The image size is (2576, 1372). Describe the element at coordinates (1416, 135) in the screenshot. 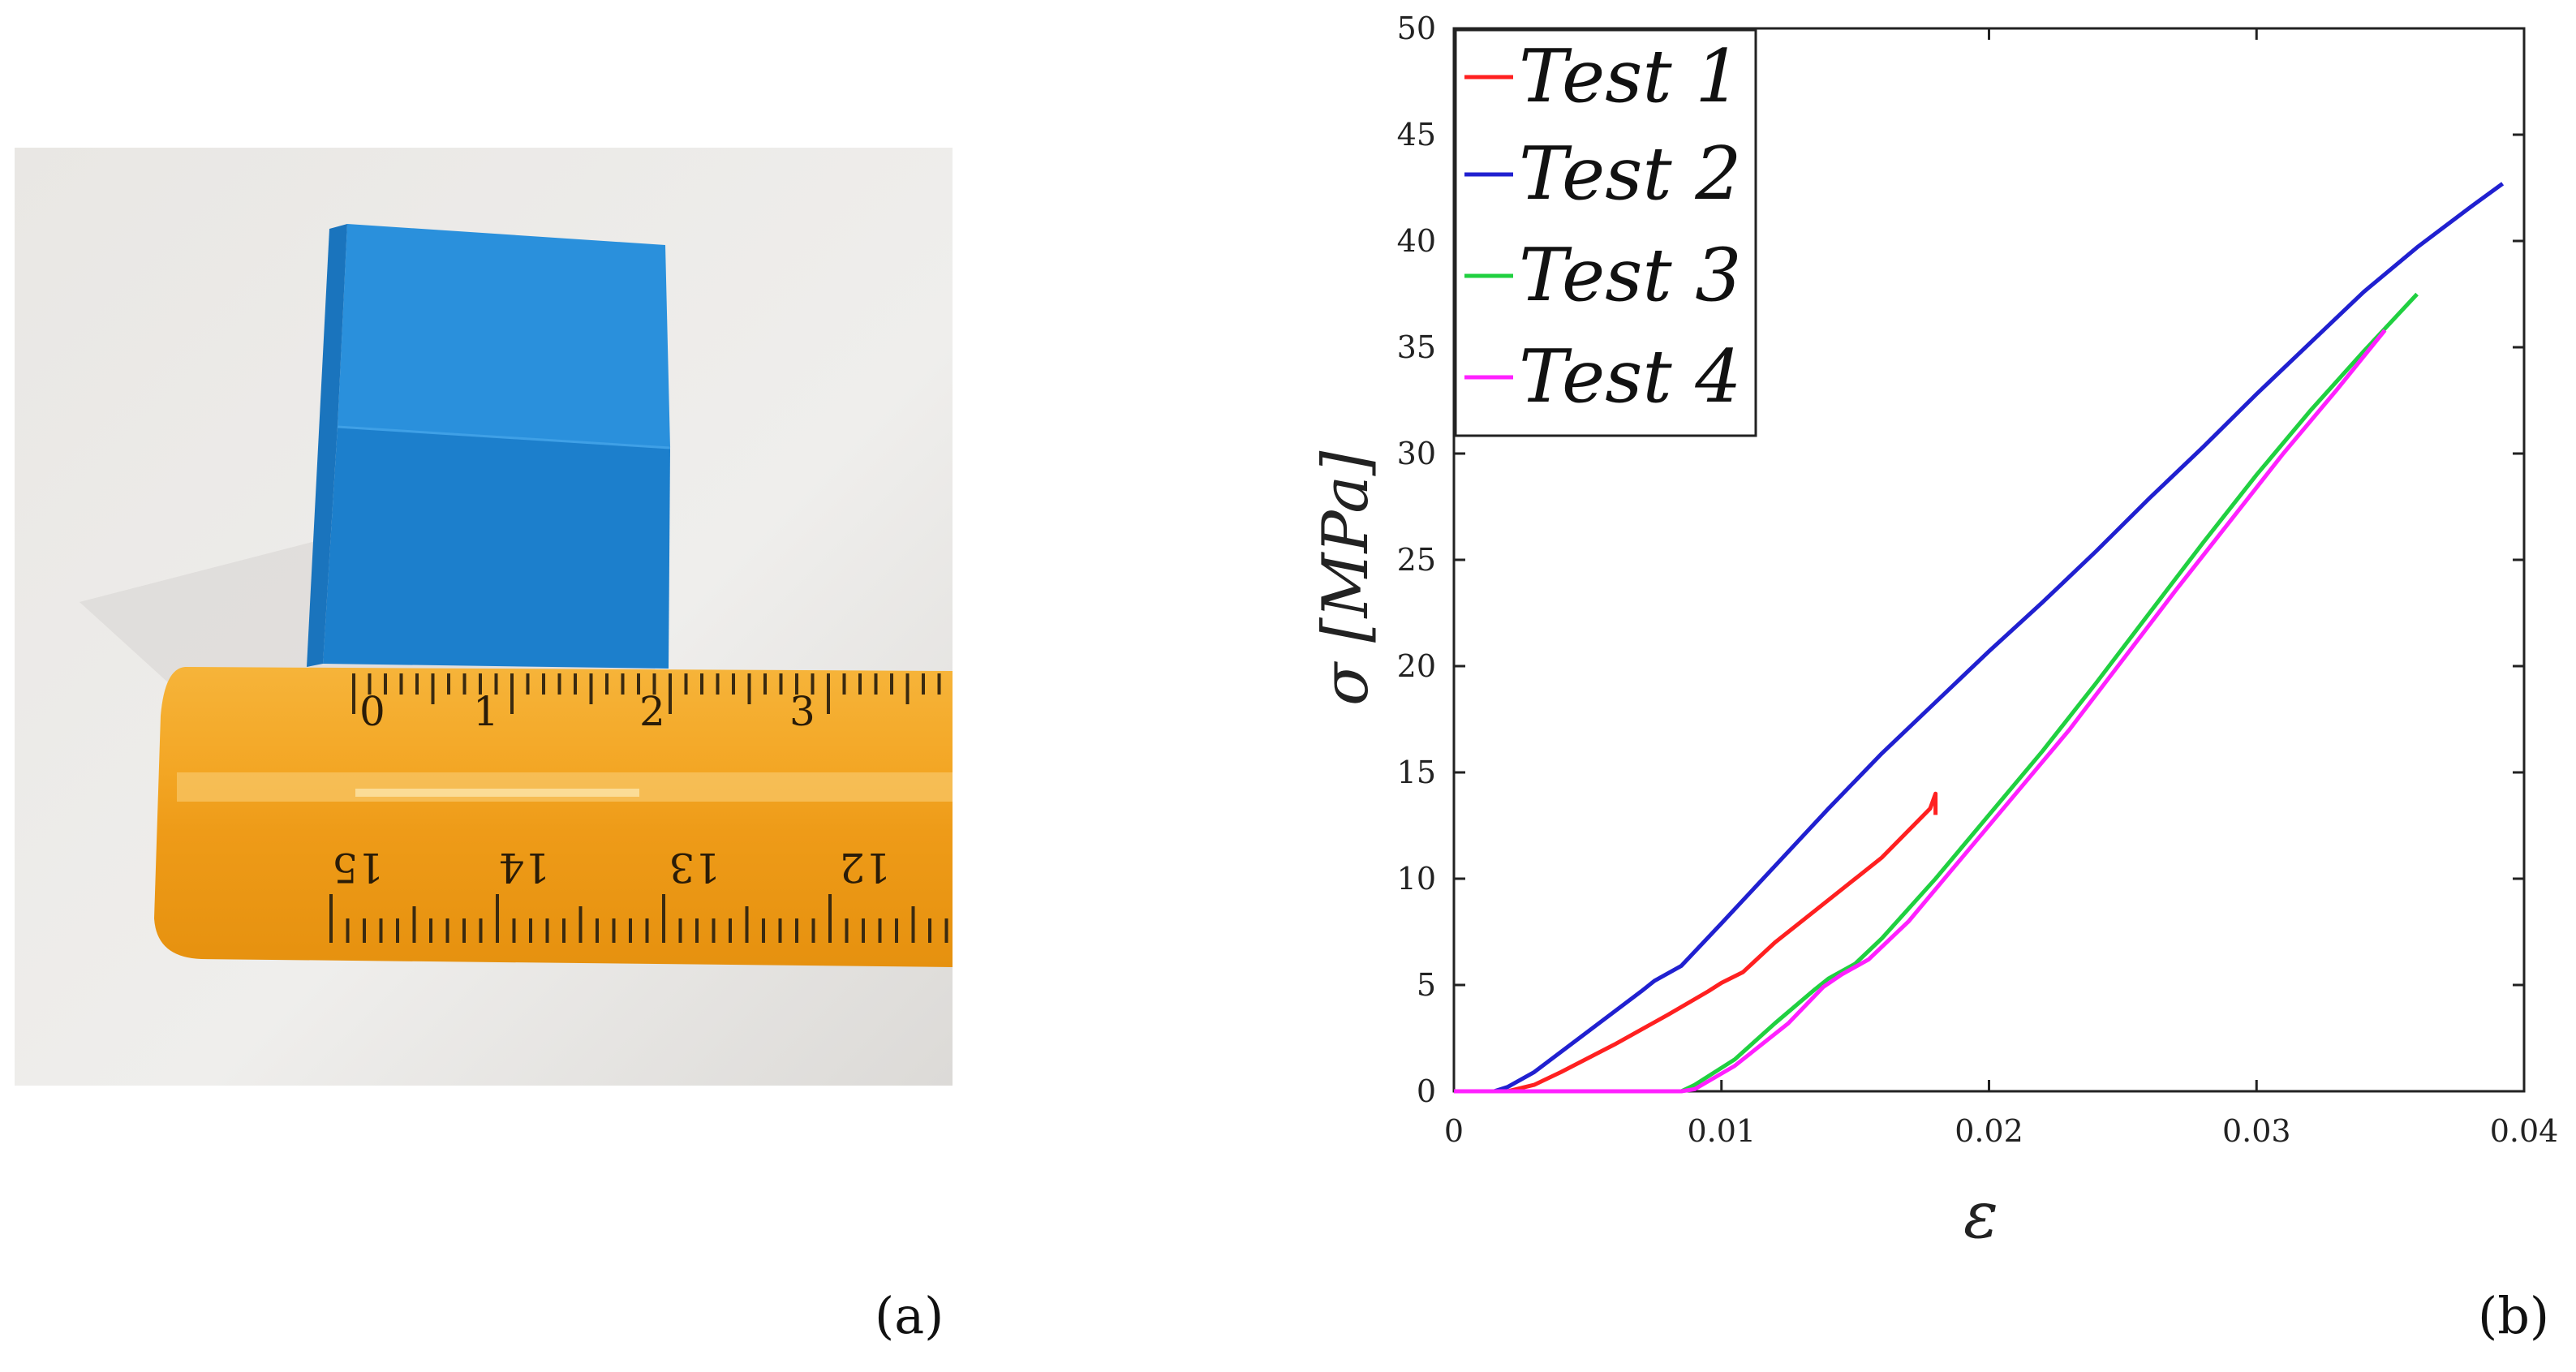

I see `y-tick-label: 45` at that location.